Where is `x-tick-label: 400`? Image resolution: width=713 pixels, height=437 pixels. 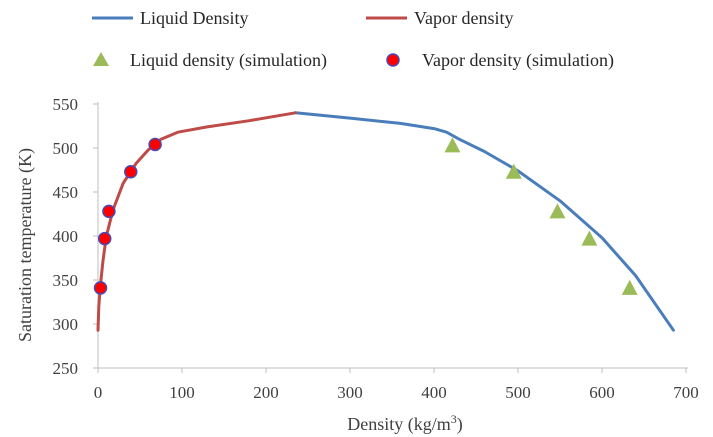 x-tick-label: 400 is located at coordinates (434, 392).